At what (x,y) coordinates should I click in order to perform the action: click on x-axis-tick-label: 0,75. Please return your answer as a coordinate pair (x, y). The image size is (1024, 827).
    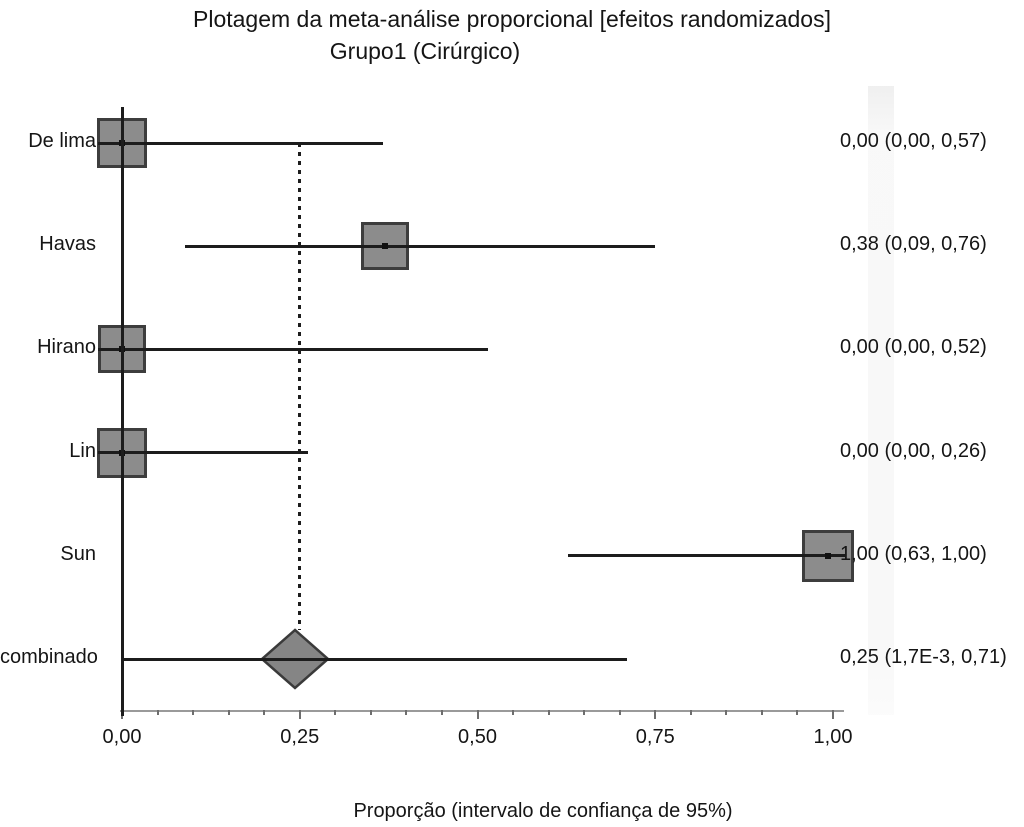
    Looking at the image, I should click on (655, 737).